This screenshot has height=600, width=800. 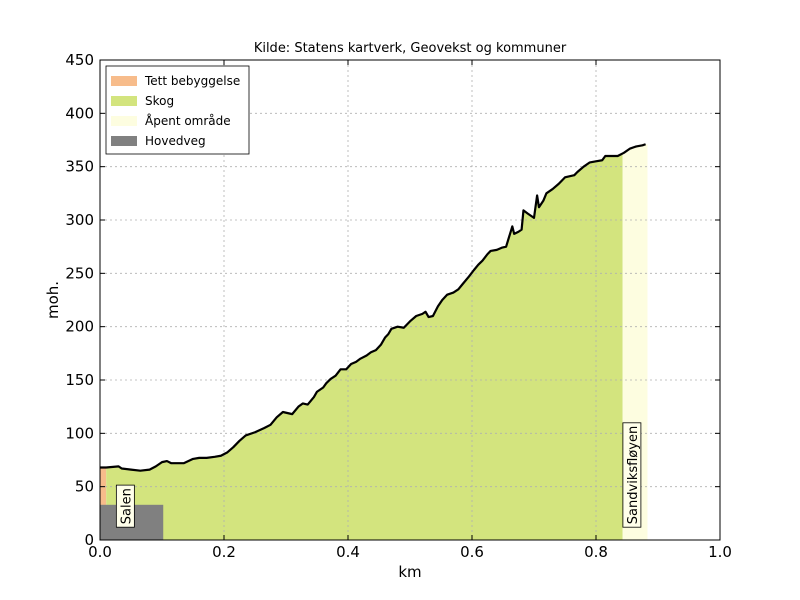 I want to click on legend-entry-hovedveg: Hovedveg, so click(x=175, y=141).